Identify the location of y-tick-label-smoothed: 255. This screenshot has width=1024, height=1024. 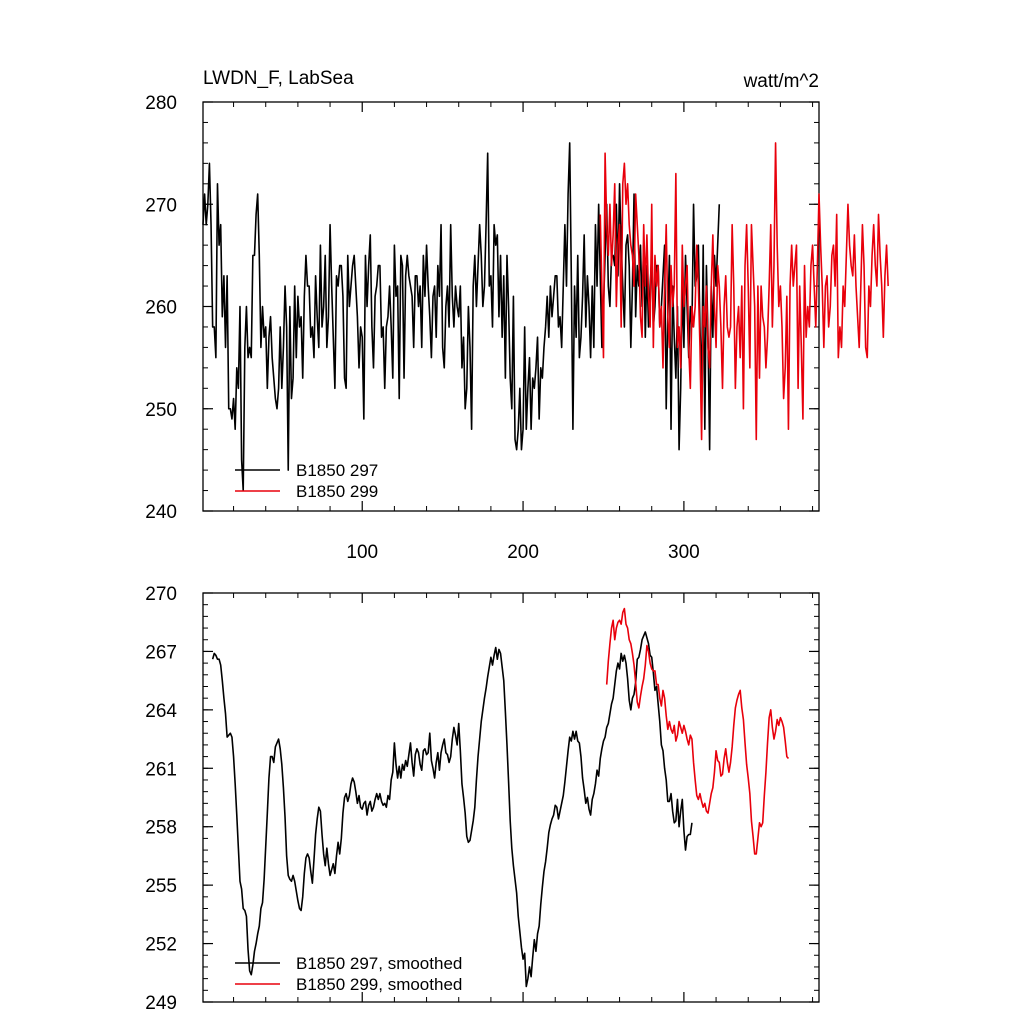
(161, 886).